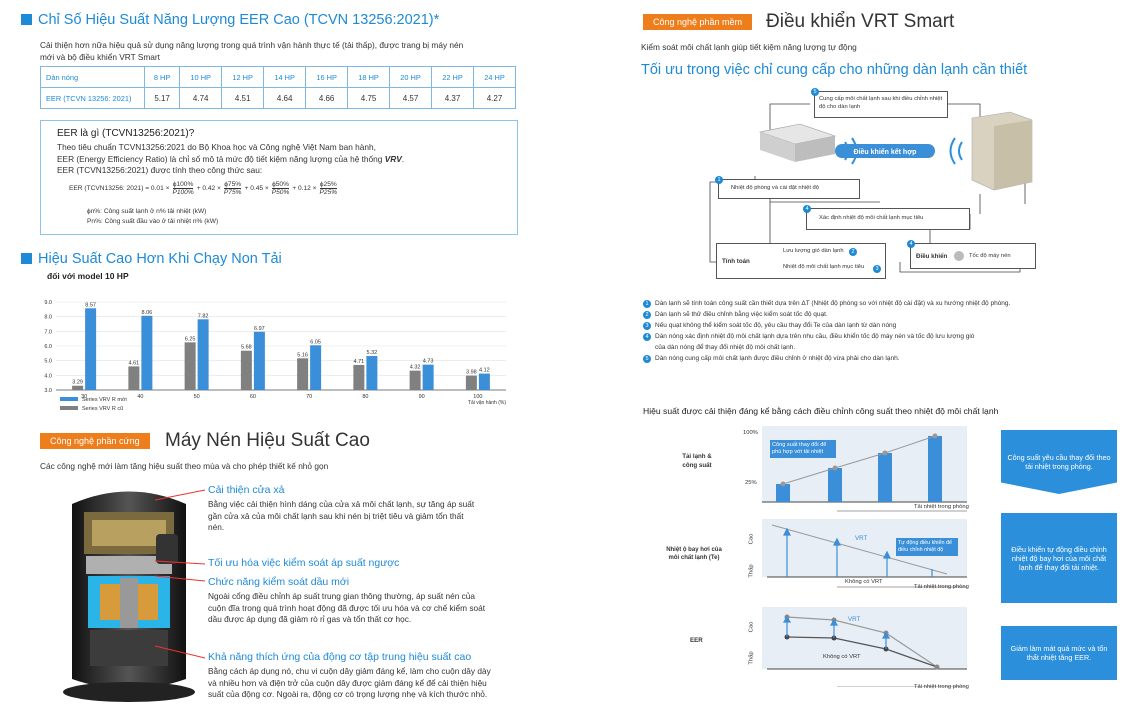 The height and width of the screenshot is (719, 1137). What do you see at coordinates (129, 596) in the screenshot?
I see `compressor-image` at bounding box center [129, 596].